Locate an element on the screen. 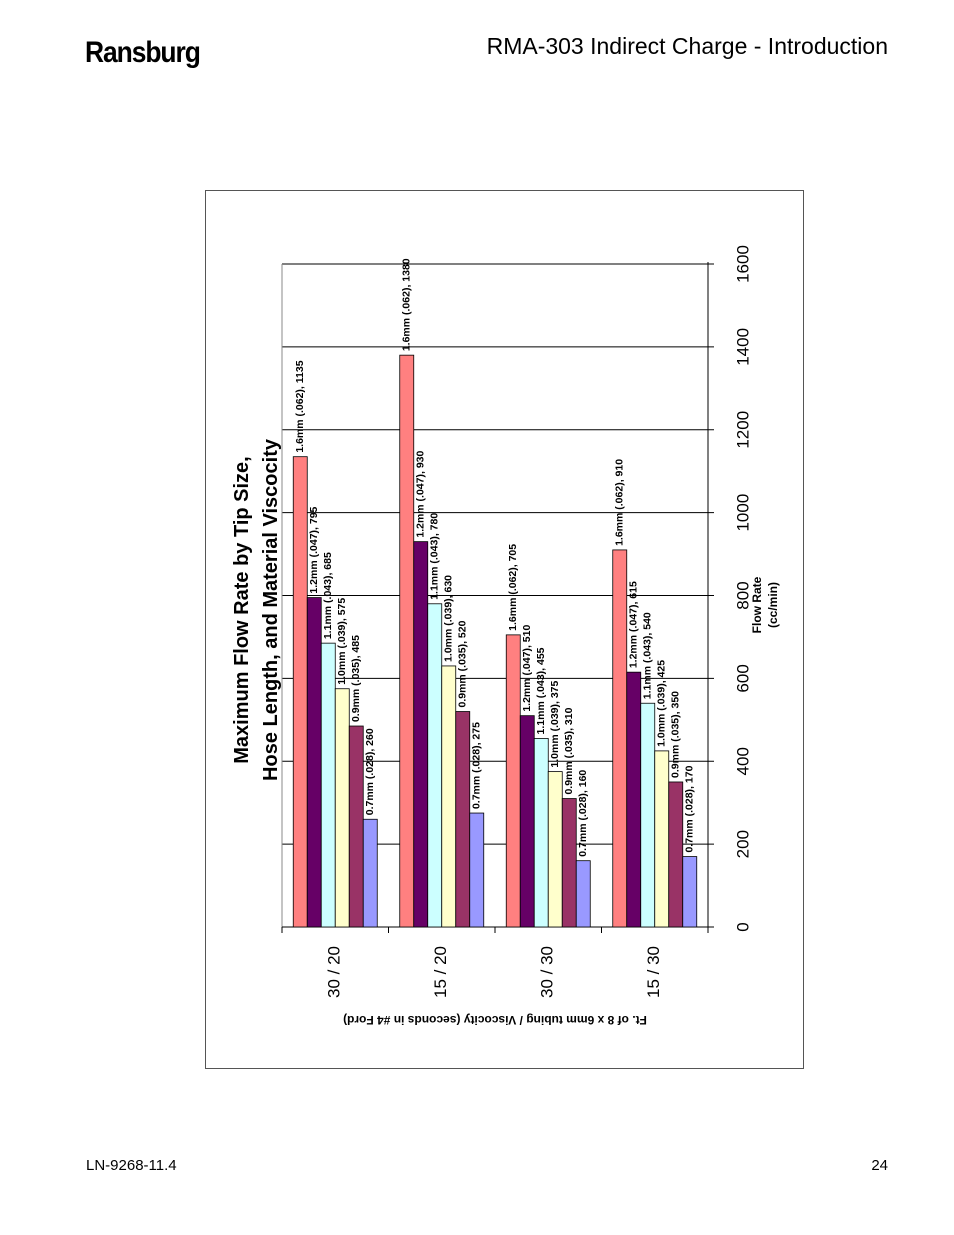 Image resolution: width=954 pixels, height=1235 pixels. data-label: 0.9mm (.035), 520 is located at coordinates (463, 663).